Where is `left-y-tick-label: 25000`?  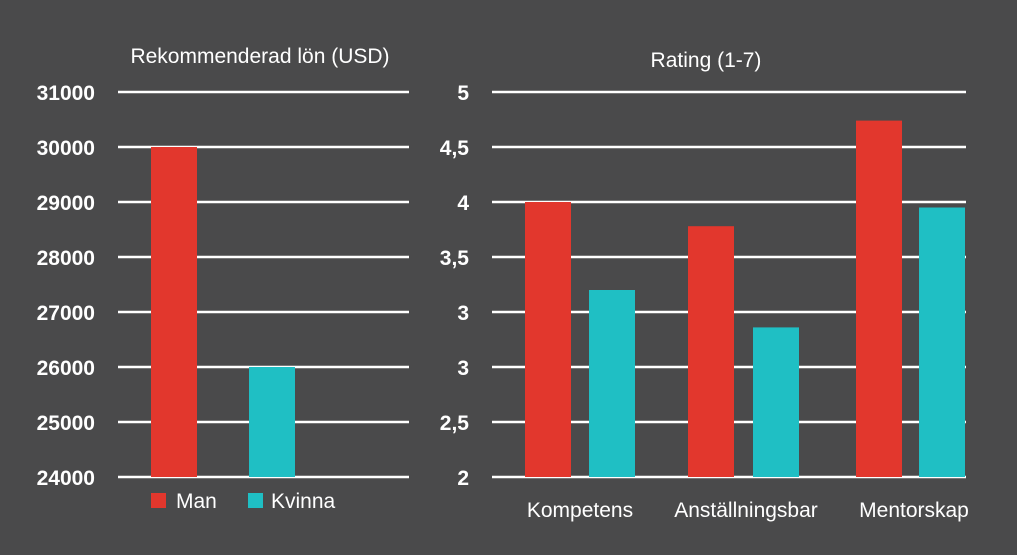
left-y-tick-label: 25000 is located at coordinates (66, 423).